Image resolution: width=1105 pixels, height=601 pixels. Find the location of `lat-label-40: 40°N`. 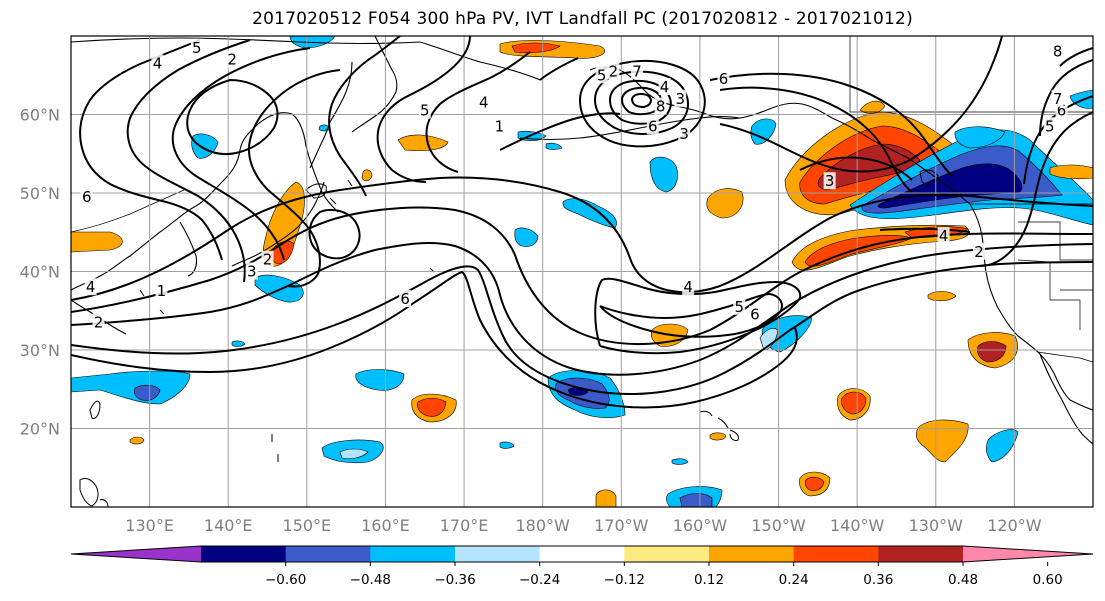

lat-label-40: 40°N is located at coordinates (40, 272).